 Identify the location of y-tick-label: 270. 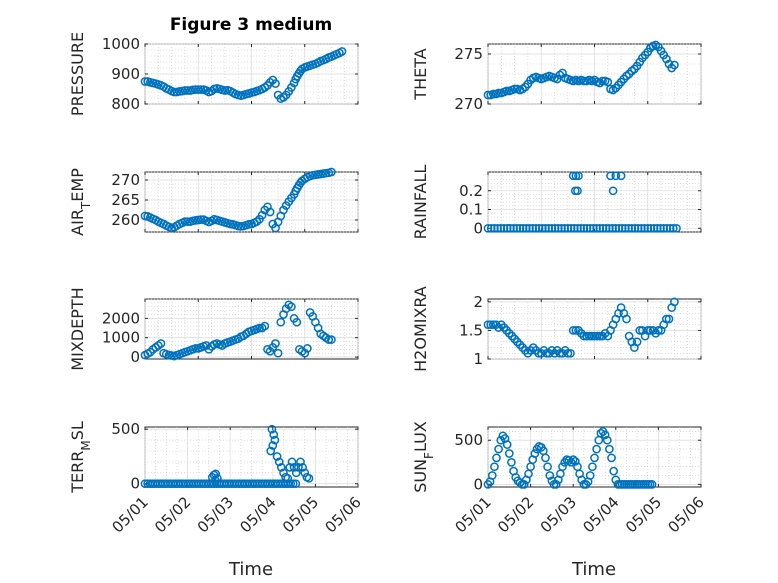
(125, 180).